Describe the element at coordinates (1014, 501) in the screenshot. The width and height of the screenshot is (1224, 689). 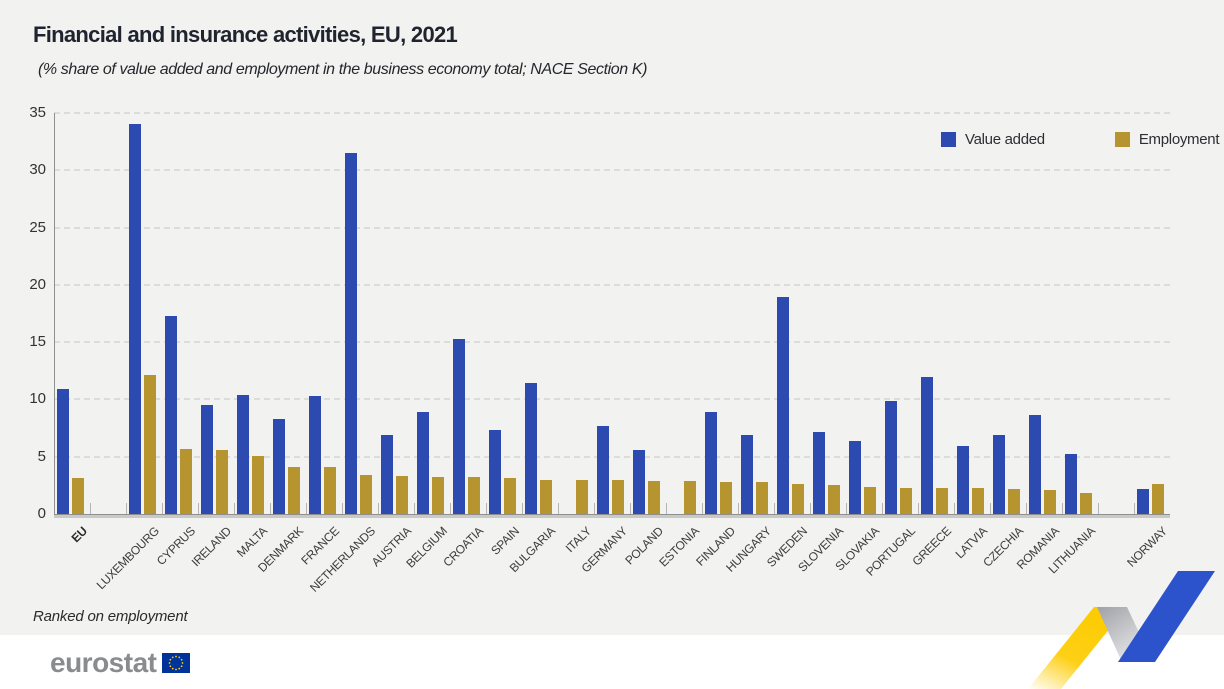
I see `bar-employment-czechia` at that location.